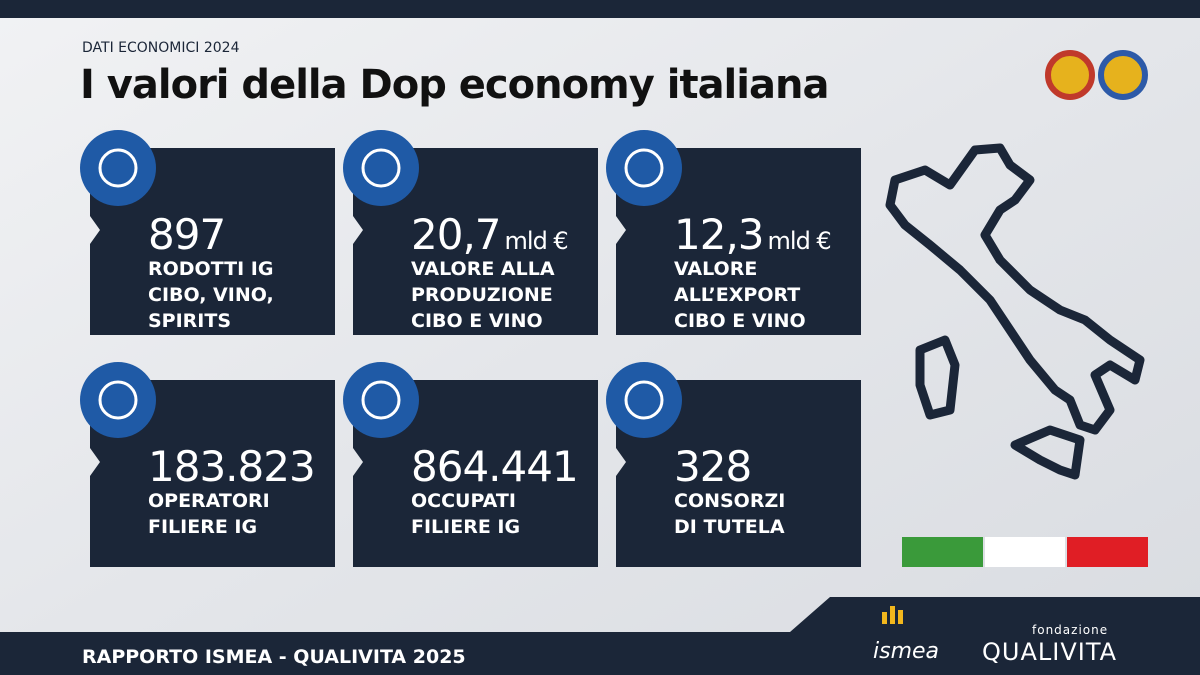 Image resolution: width=1200 pixels, height=675 pixels. Describe the element at coordinates (1096, 75) in the screenshot. I see `dop-seals` at that location.